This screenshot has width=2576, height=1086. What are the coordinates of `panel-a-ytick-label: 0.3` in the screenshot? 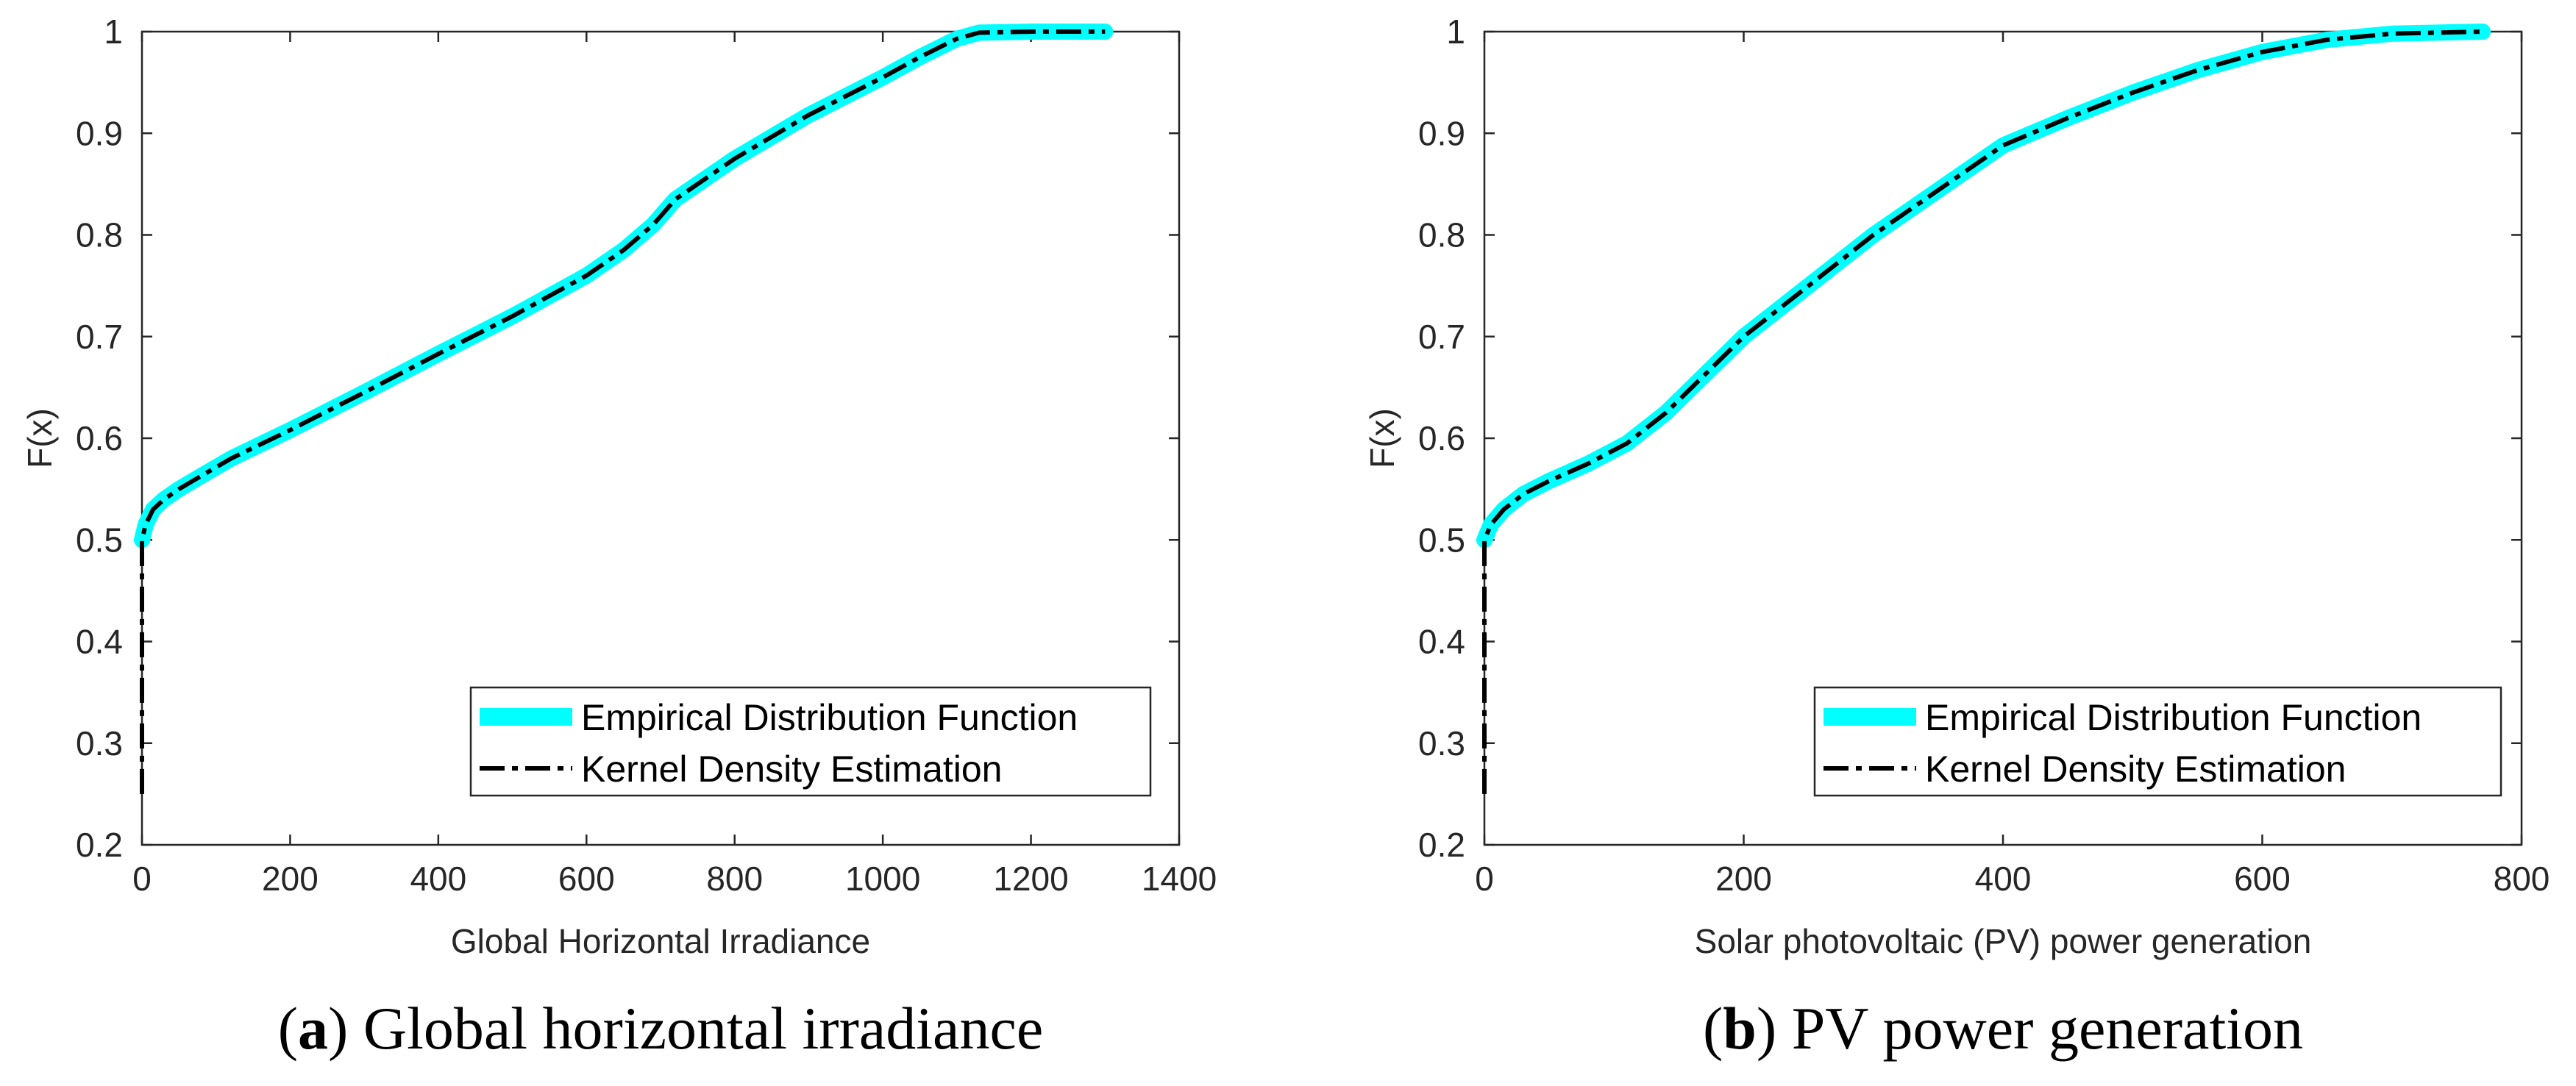 It's located at (99, 743).